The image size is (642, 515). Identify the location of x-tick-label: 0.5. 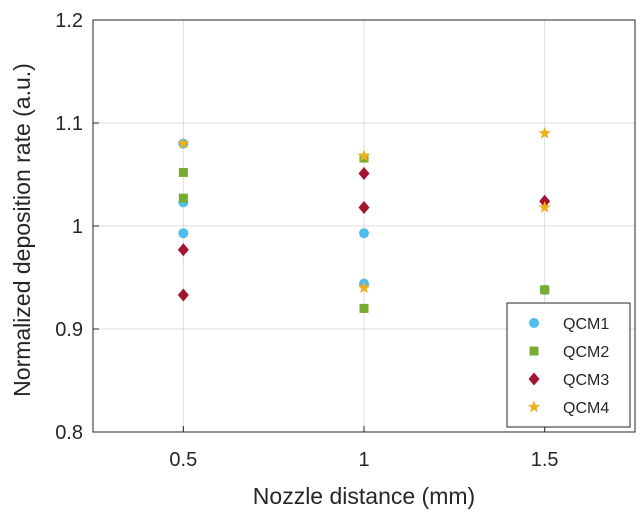
(183, 460).